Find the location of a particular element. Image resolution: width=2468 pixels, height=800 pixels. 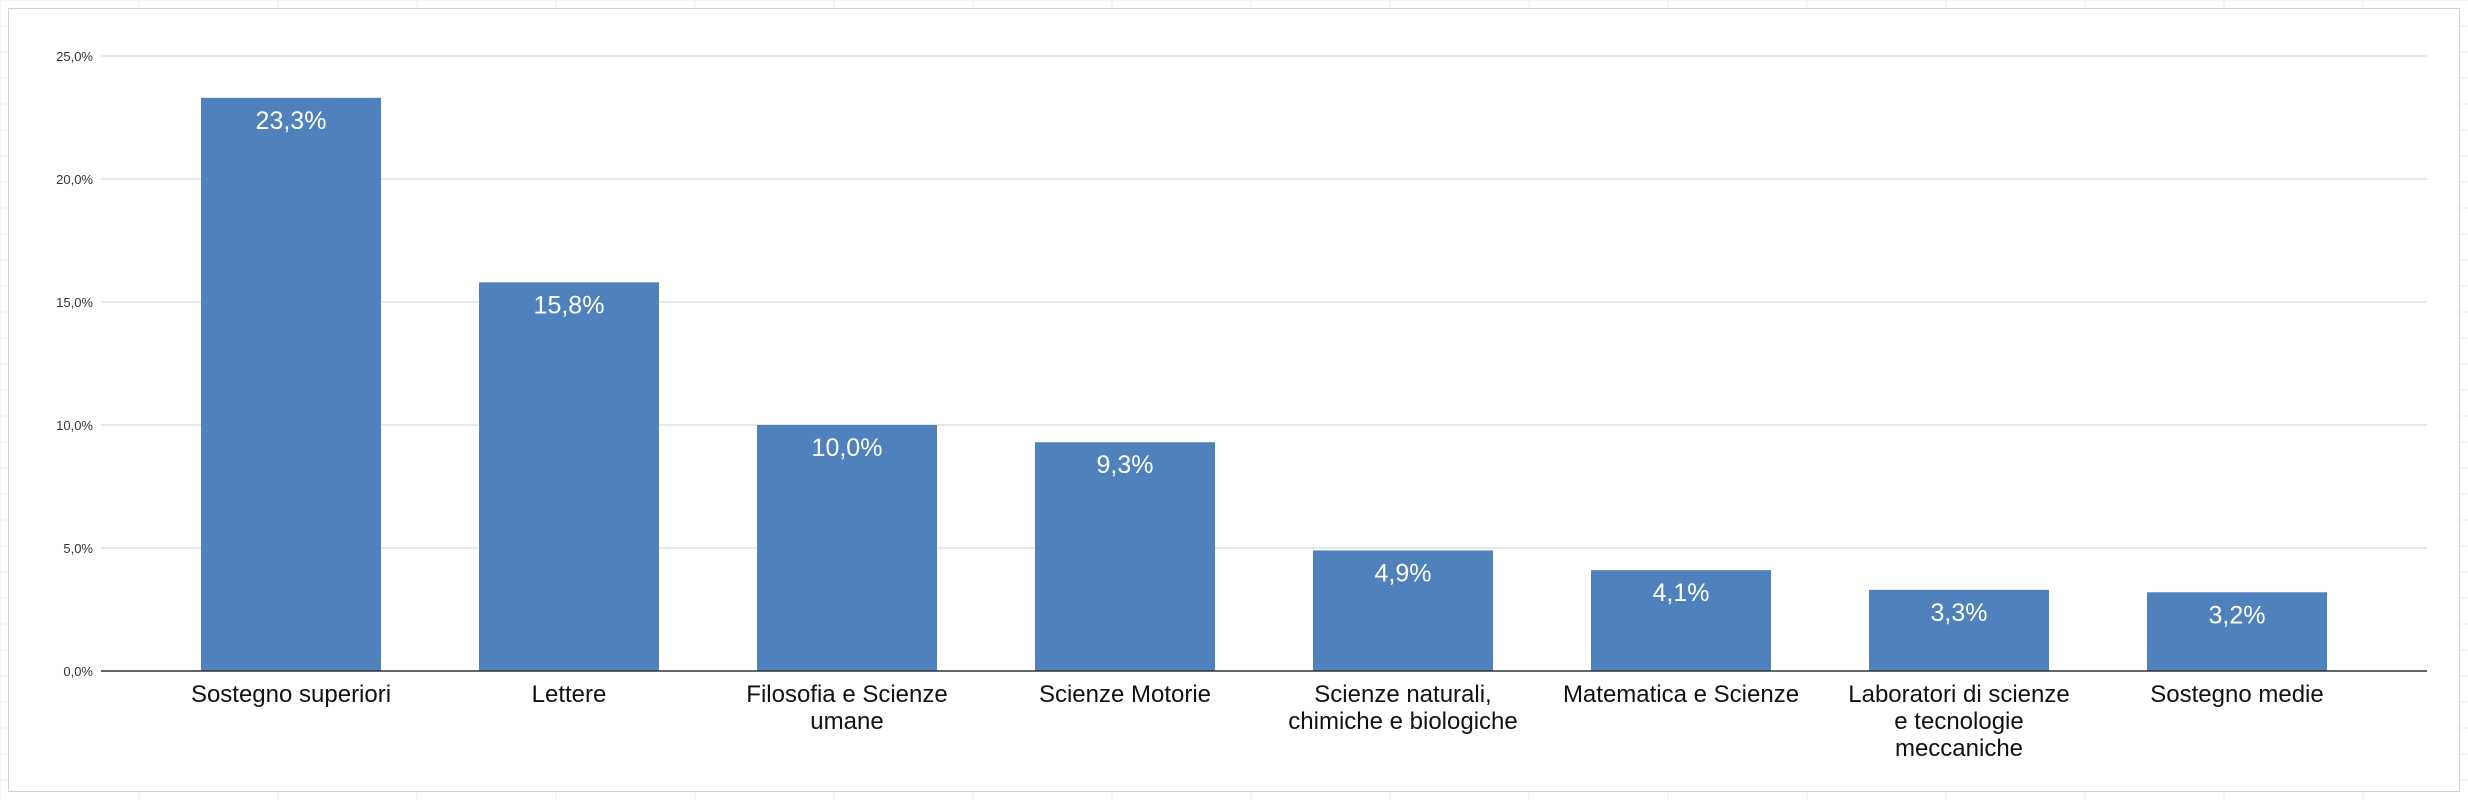

category-label: Scienze naturali, chimiche e biologiche is located at coordinates (1402, 708).